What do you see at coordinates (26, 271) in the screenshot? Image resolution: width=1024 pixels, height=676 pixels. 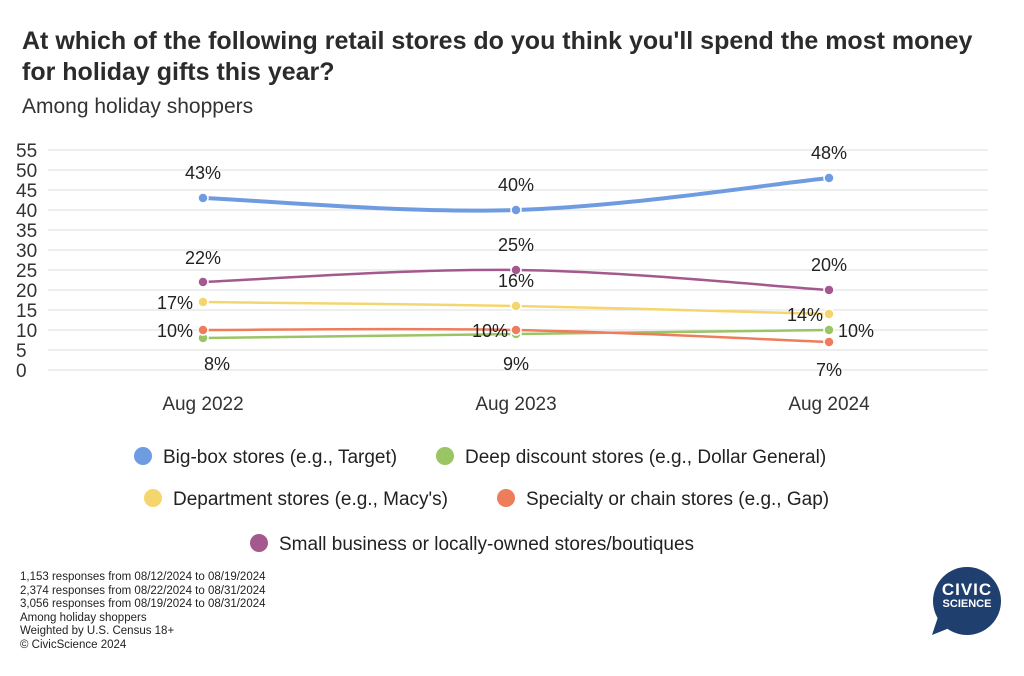 I see `y-tick-label: 25` at bounding box center [26, 271].